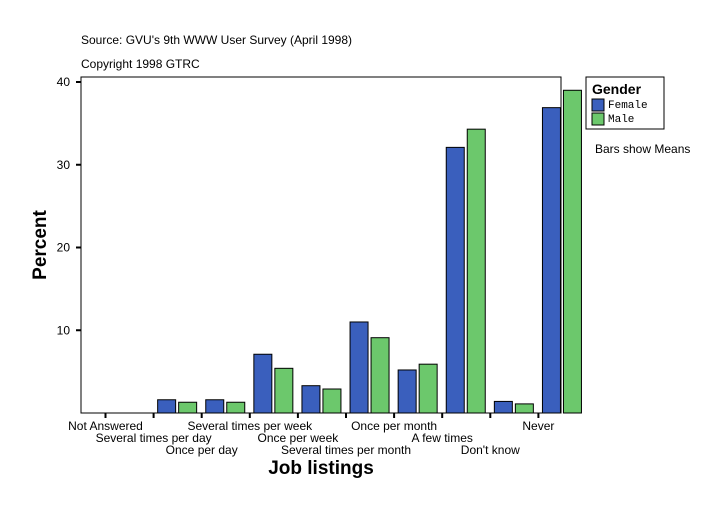 This screenshot has height=514, width=724. I want to click on y-tick-label: 20, so click(64, 248).